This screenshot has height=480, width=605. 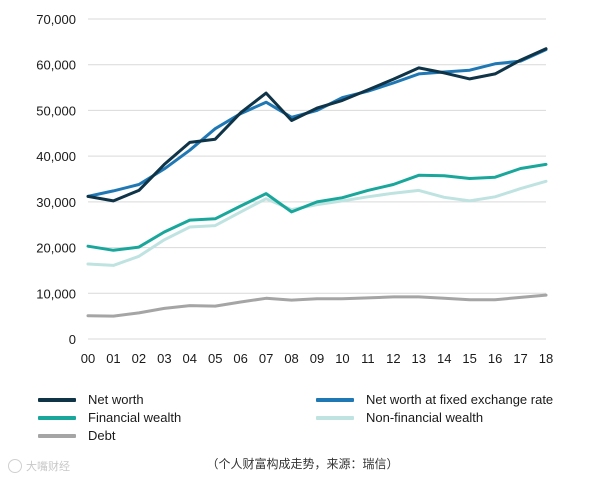 I want to click on x-tick-label: 09, so click(x=317, y=358).